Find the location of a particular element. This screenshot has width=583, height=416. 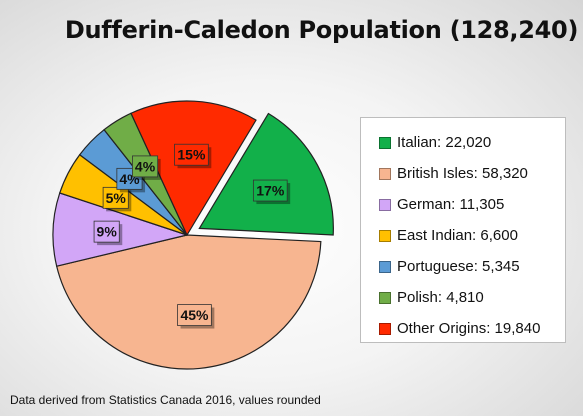

svg-text: 15% is located at coordinates (191, 155).